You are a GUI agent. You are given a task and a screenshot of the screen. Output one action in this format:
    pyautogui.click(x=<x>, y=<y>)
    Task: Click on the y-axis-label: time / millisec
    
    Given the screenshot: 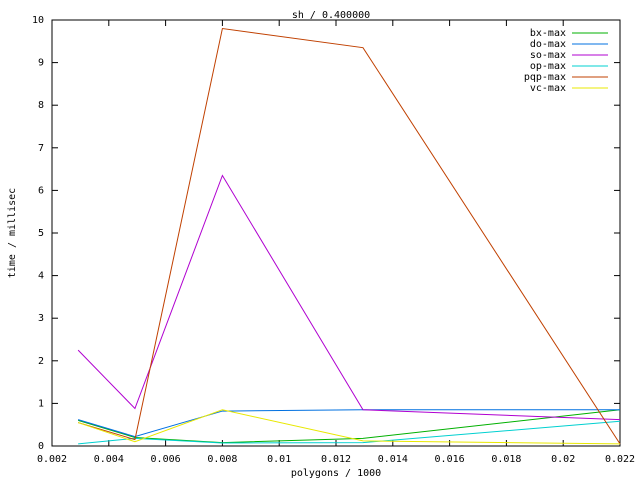 What is the action you would take?
    pyautogui.click(x=12, y=233)
    